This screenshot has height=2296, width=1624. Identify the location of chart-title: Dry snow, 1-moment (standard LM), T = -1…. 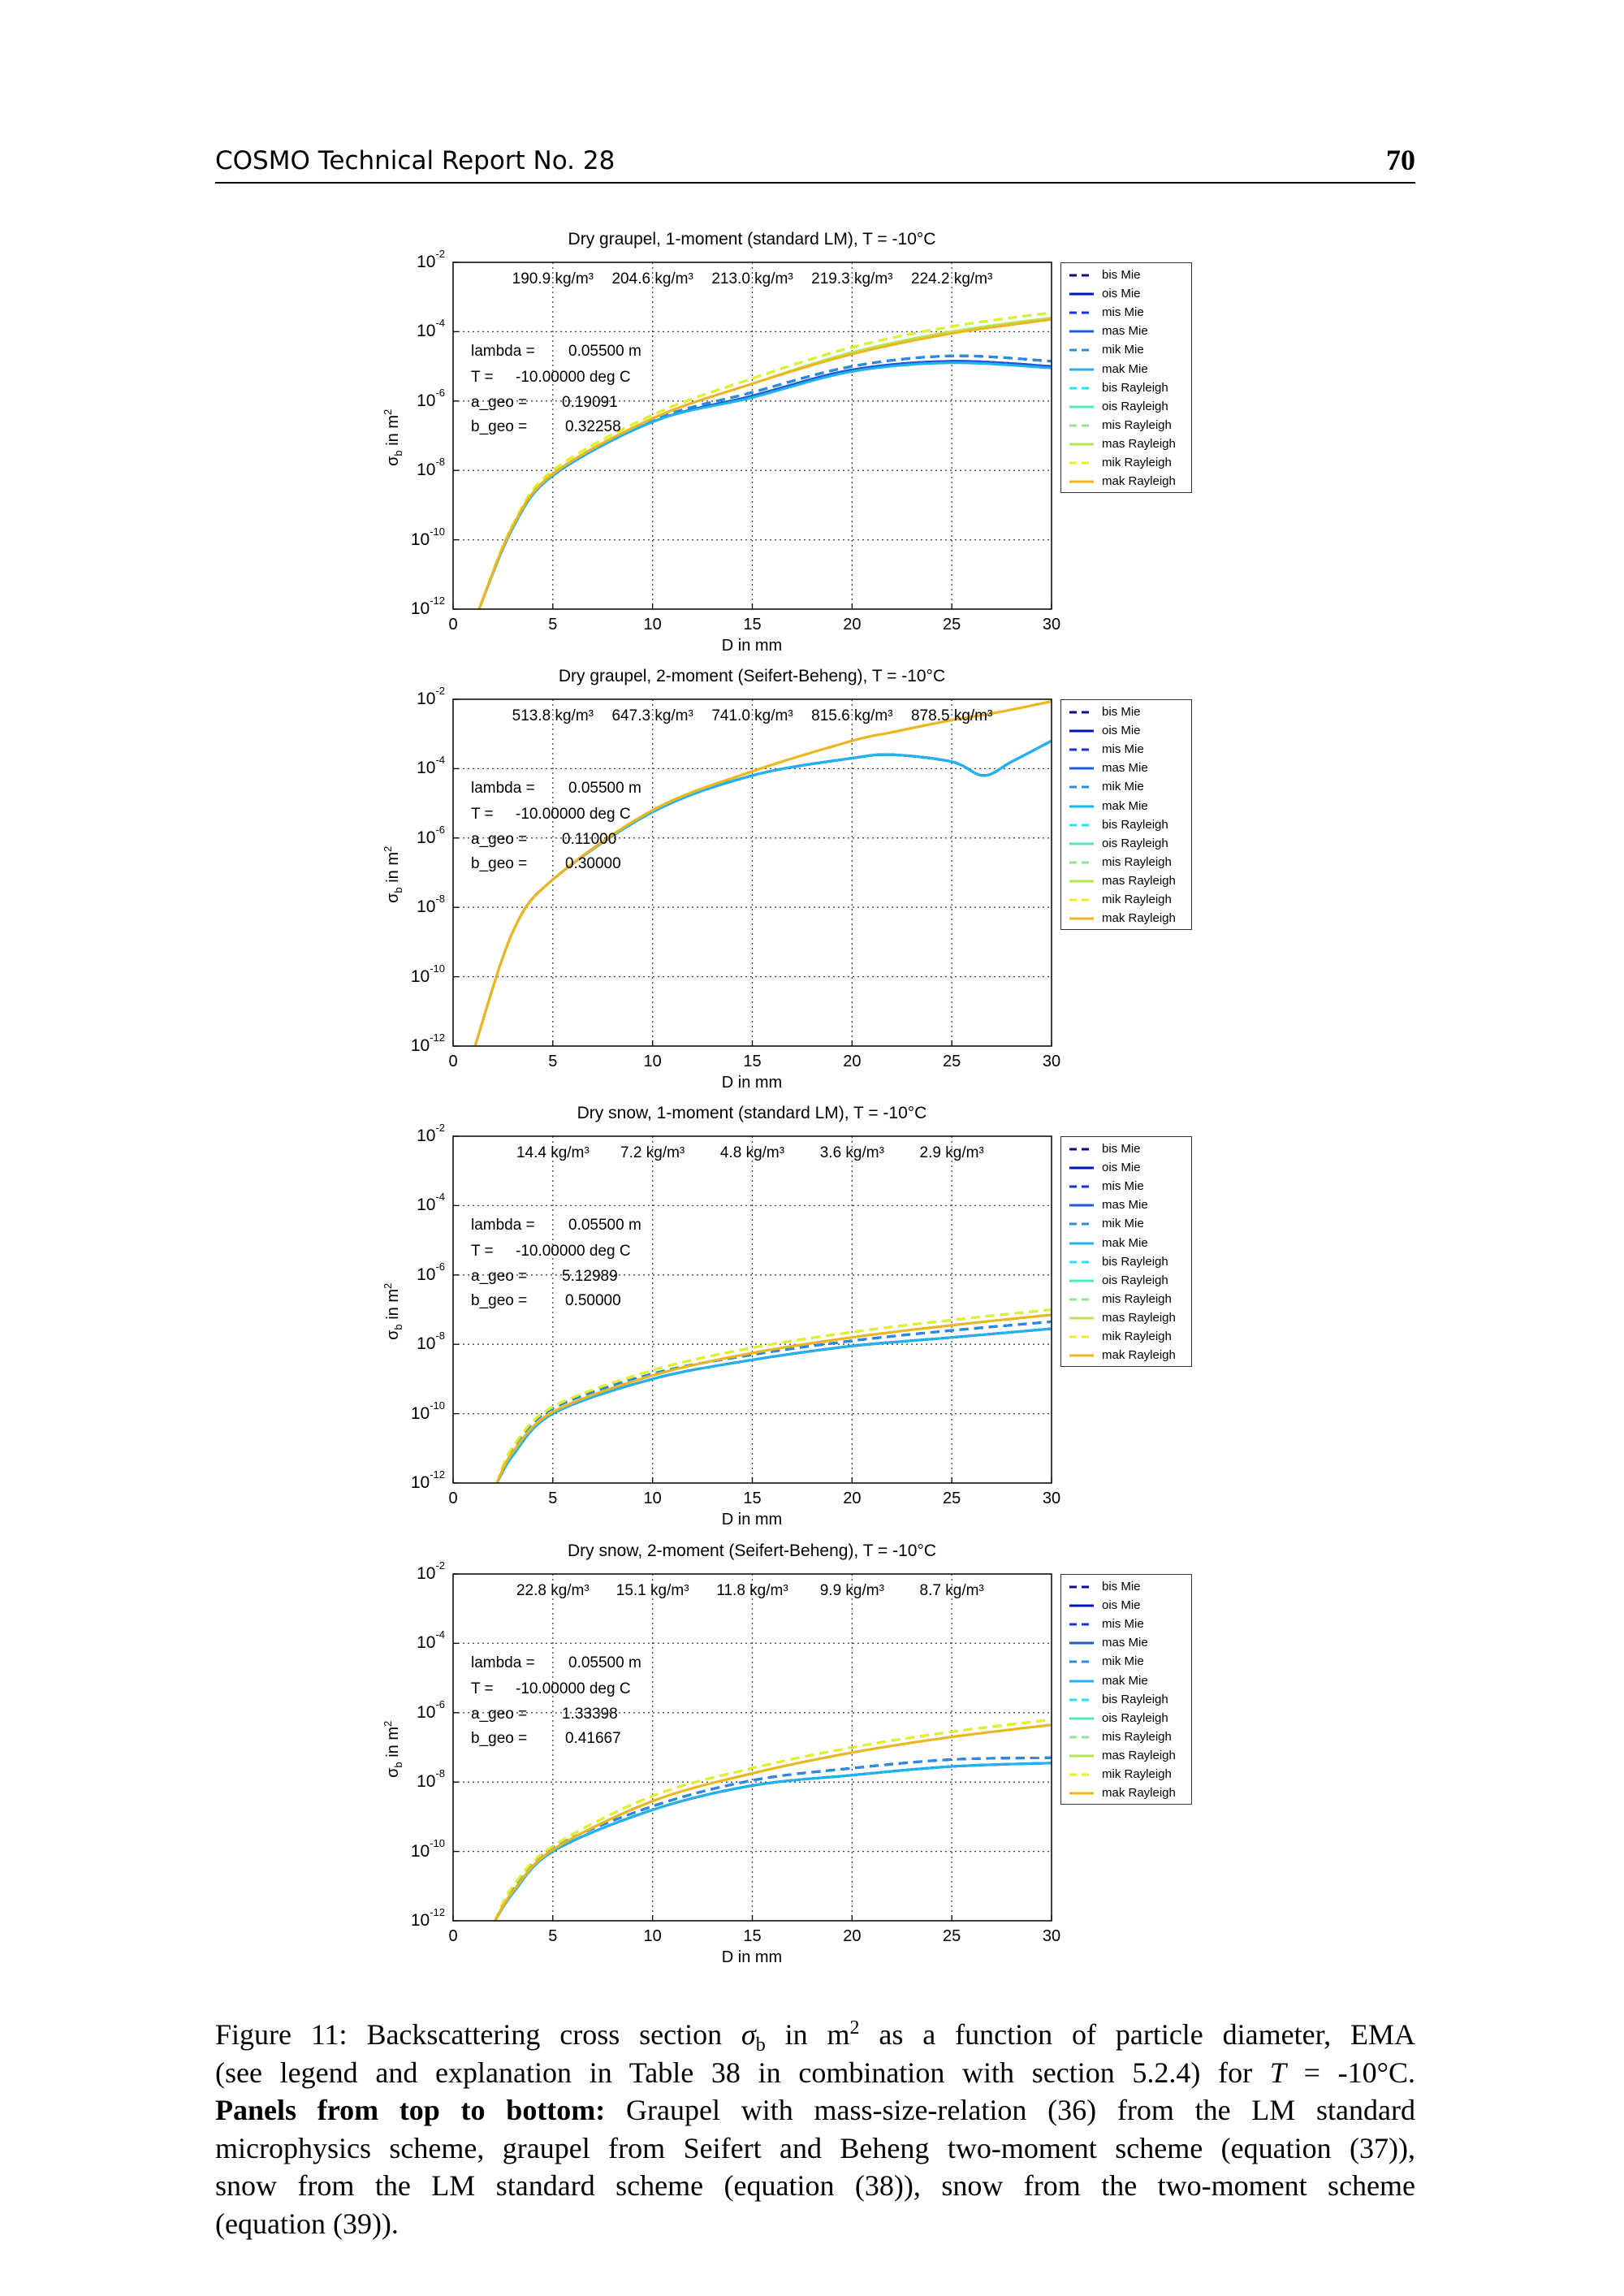
(752, 1113).